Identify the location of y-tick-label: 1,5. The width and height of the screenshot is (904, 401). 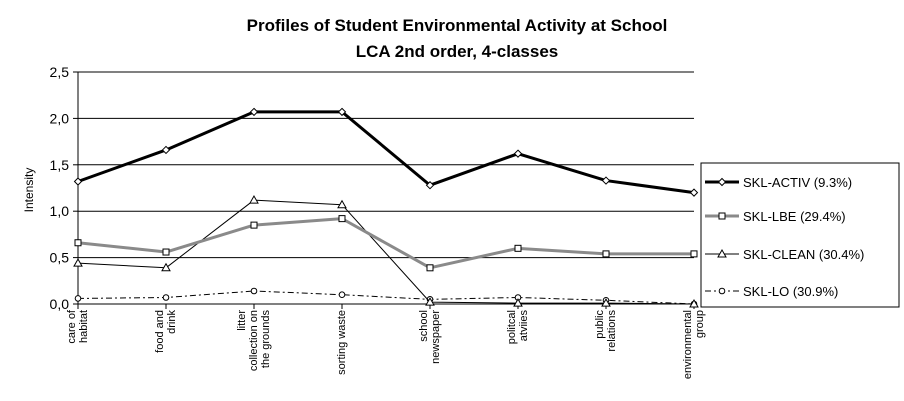
(60, 165).